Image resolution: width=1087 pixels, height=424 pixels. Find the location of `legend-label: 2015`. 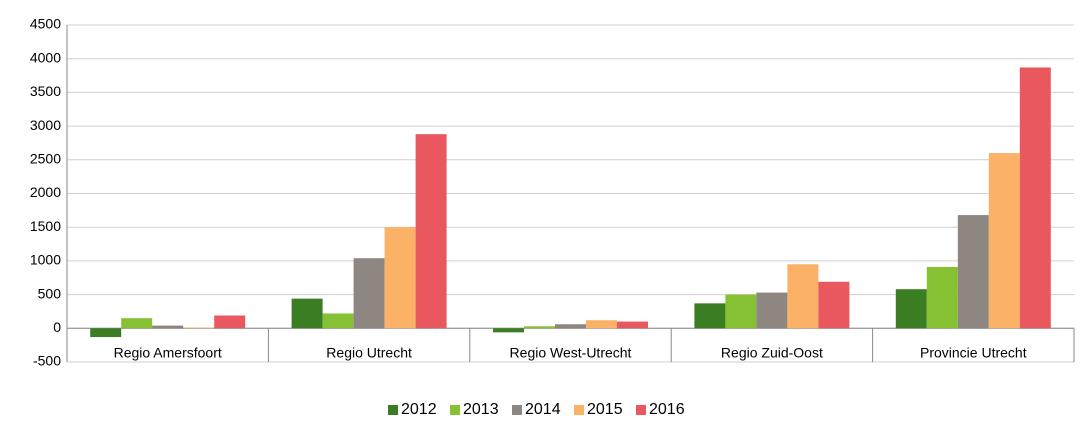

legend-label: 2015 is located at coordinates (605, 409).